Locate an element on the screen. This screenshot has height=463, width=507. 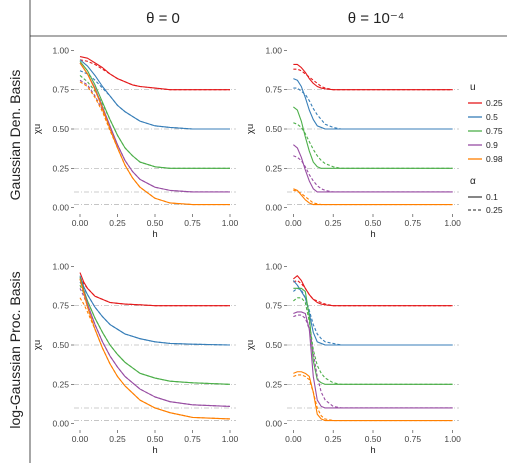
row-header-gaussian-den-basis: Gaussian Den. Basis is located at coordinates (15, 135).